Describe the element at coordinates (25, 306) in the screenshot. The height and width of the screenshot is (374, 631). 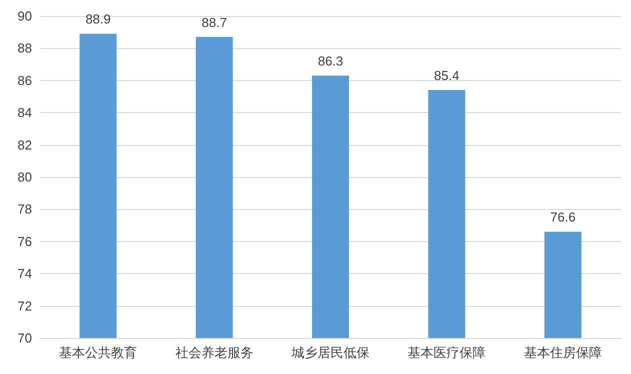
I see `y-tick-label: 72` at that location.